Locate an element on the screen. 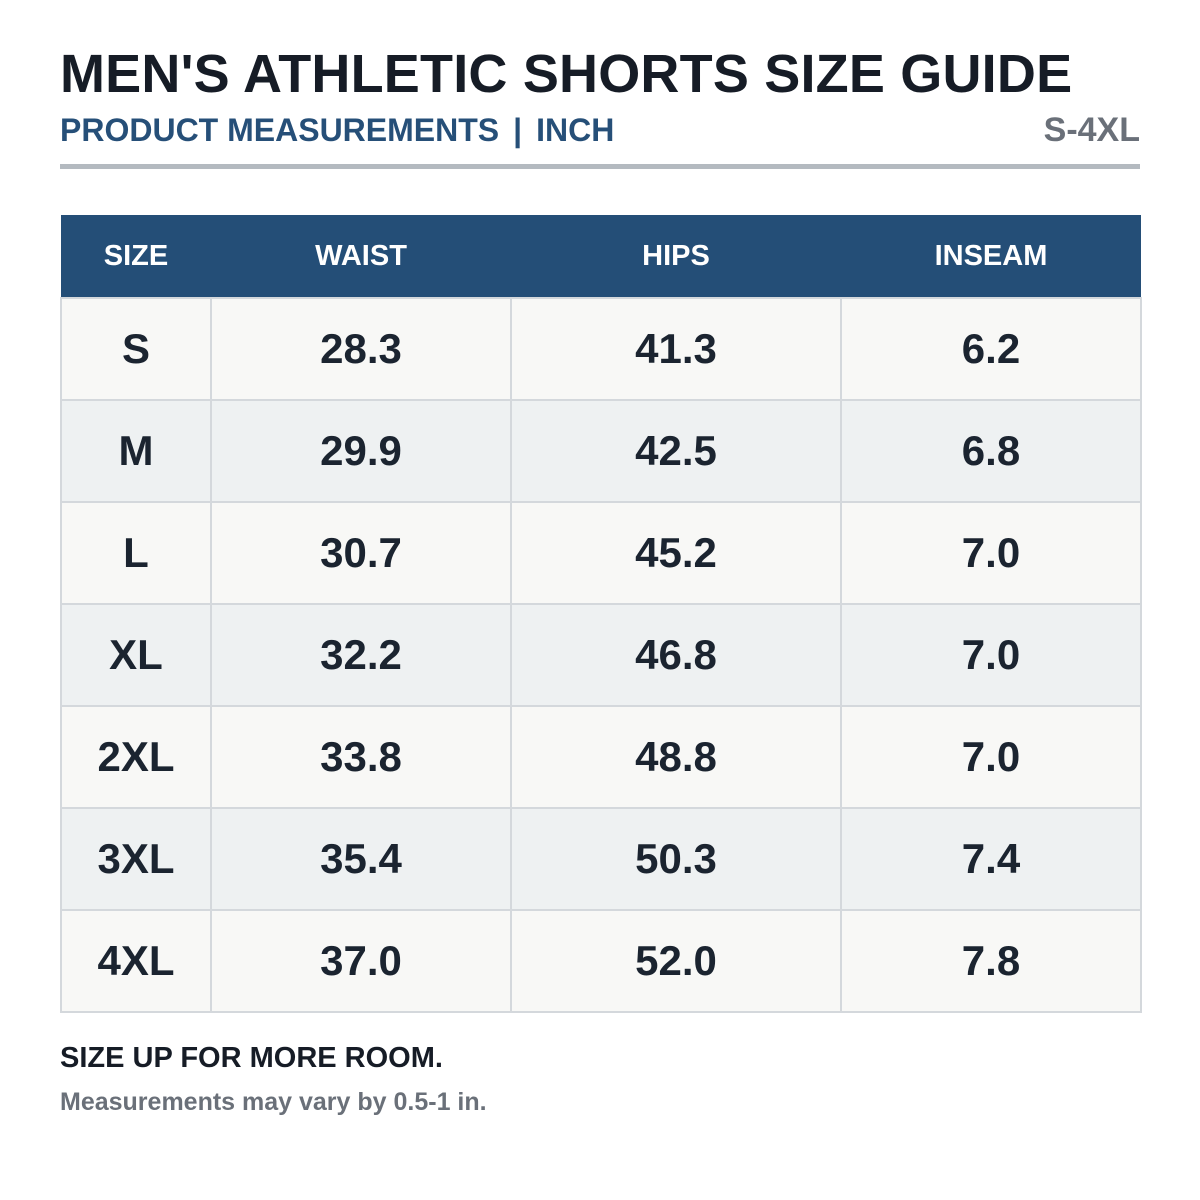 This screenshot has height=1200, width=1200. size-cell: 2XL is located at coordinates (136, 757).